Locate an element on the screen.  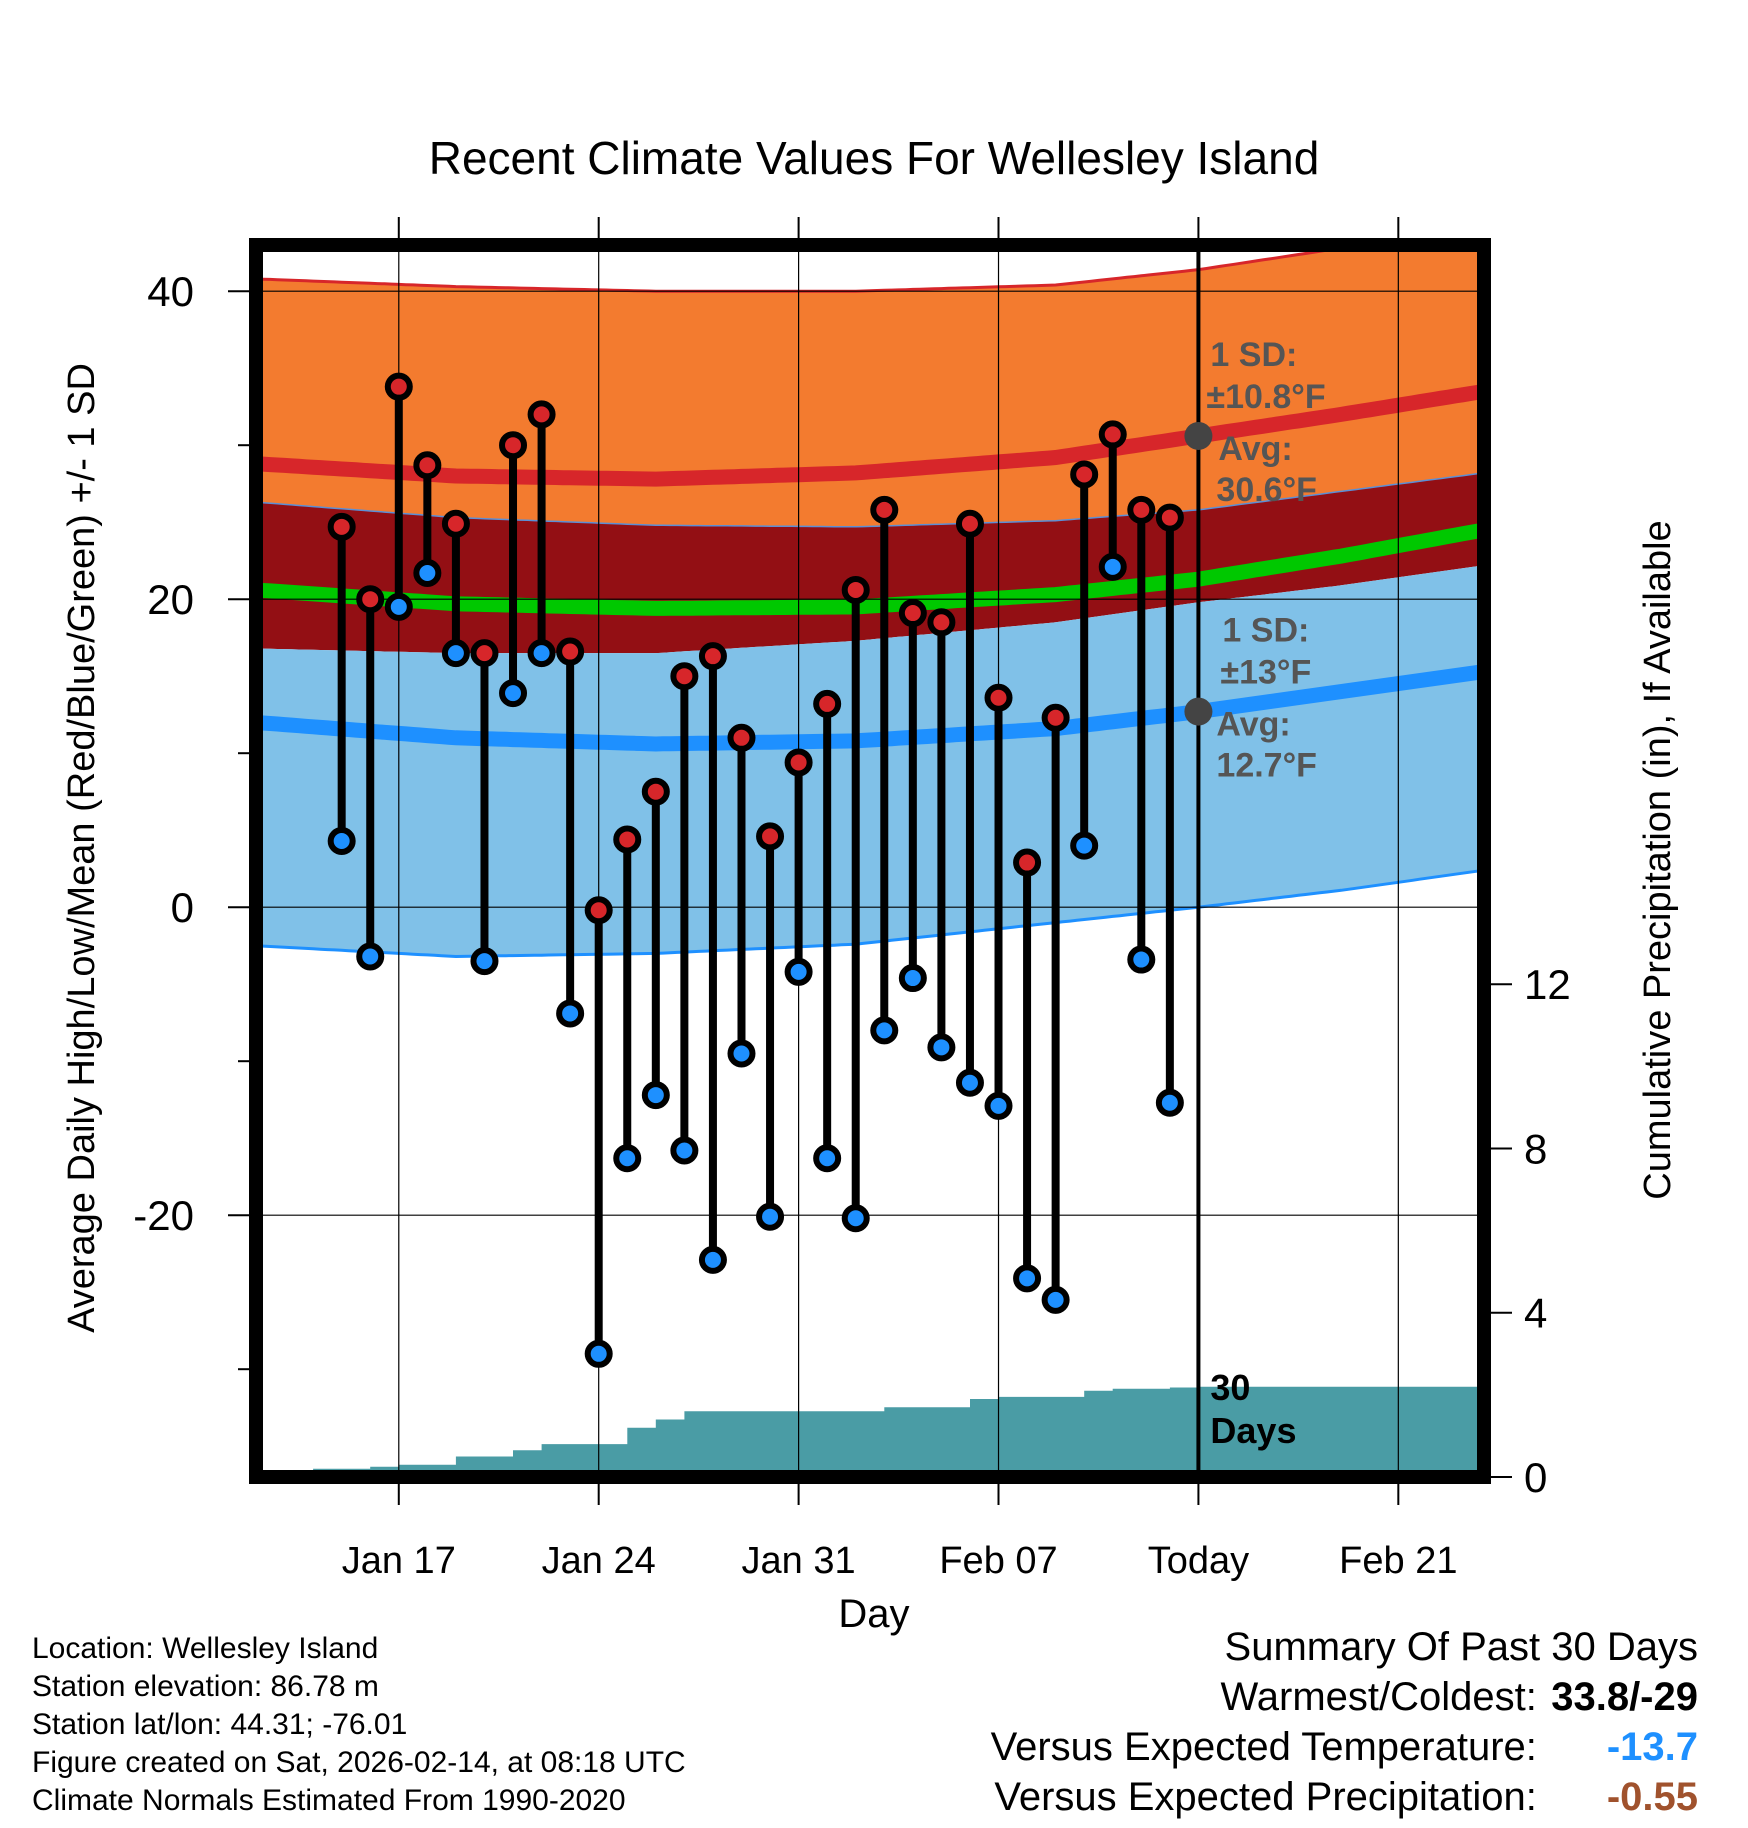
summary-temp: Versus Expected Temperature: -13.7 is located at coordinates (1344, 1747).